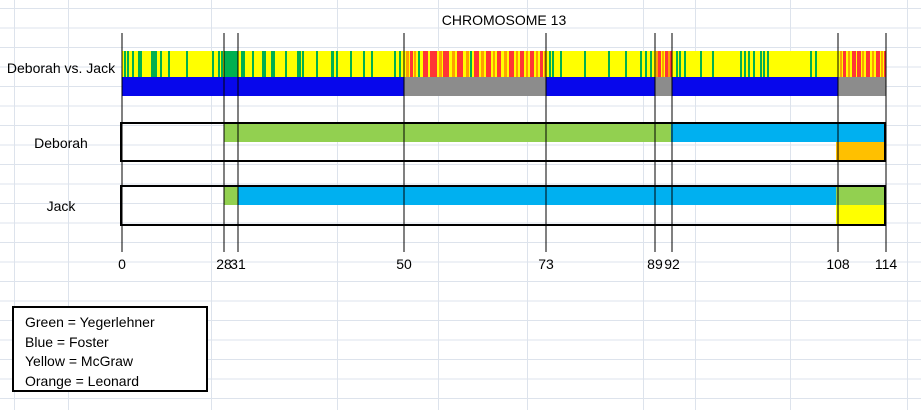 The image size is (921, 410). What do you see at coordinates (404, 264) in the screenshot?
I see `axis-tick-label: 50` at bounding box center [404, 264].